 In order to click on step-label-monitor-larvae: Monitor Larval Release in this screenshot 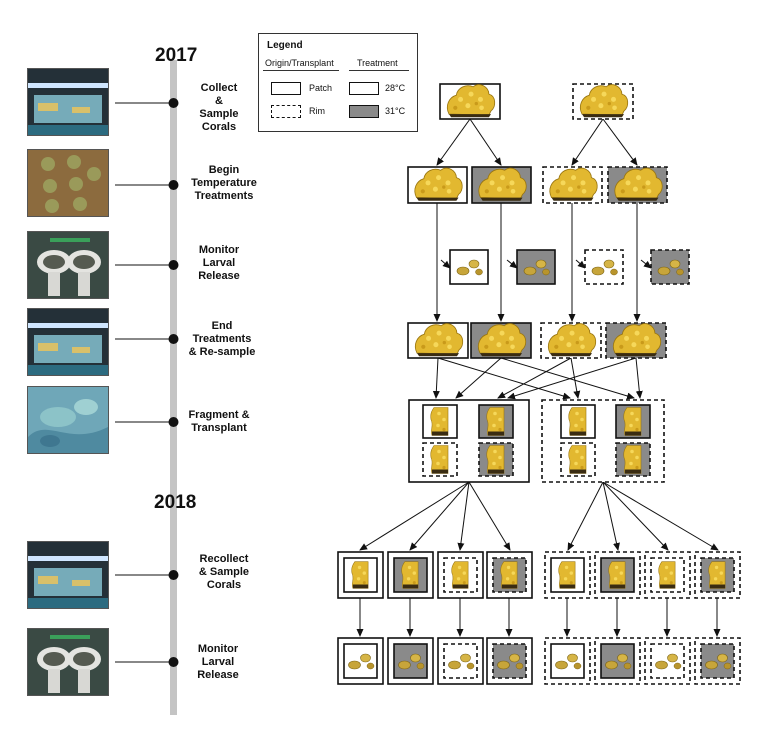, I will do `click(219, 263)`.